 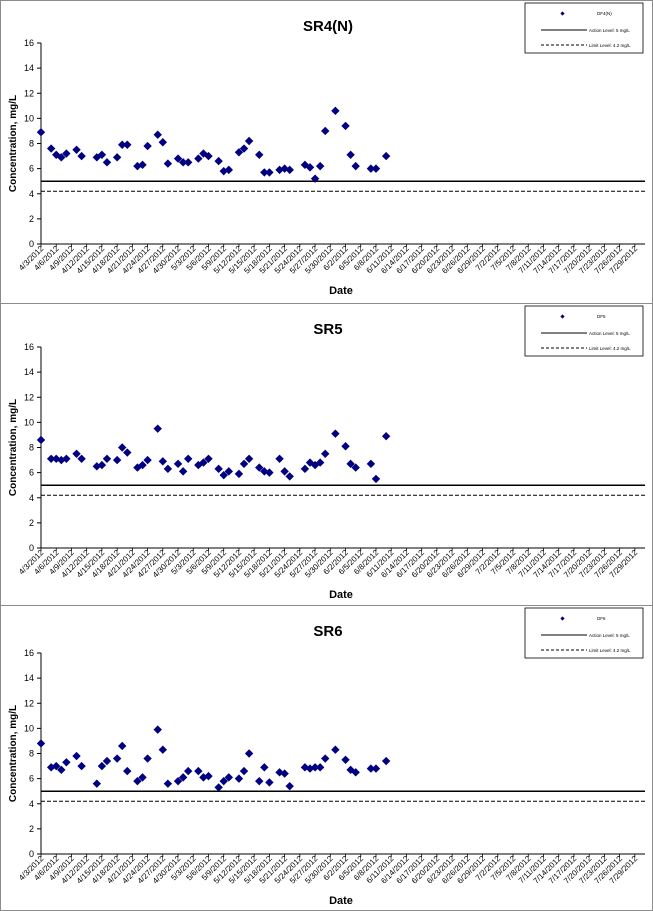 What do you see at coordinates (604, 13) in the screenshot?
I see `legend-series-label: DF4(N)` at bounding box center [604, 13].